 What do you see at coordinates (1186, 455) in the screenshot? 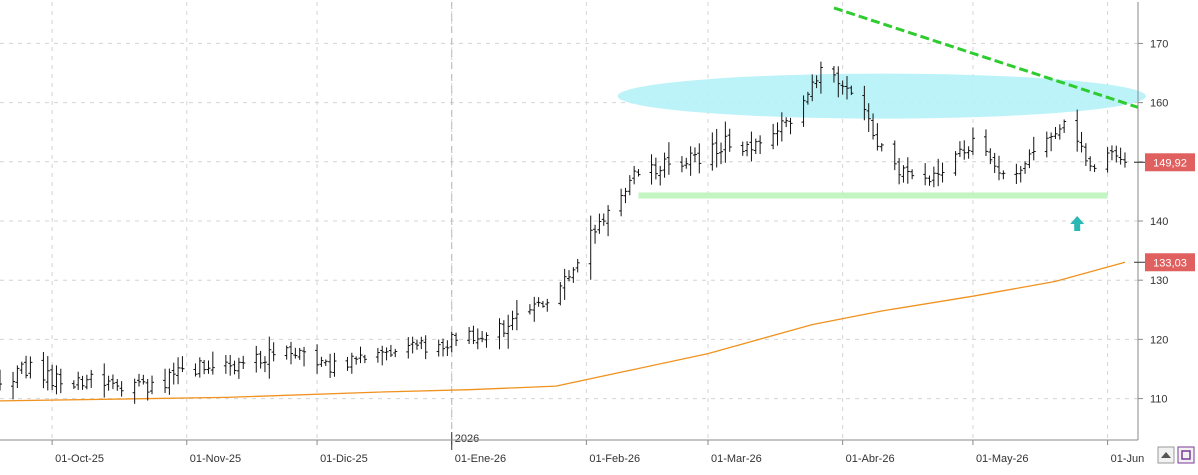
I see `corner-button-frame` at bounding box center [1186, 455].